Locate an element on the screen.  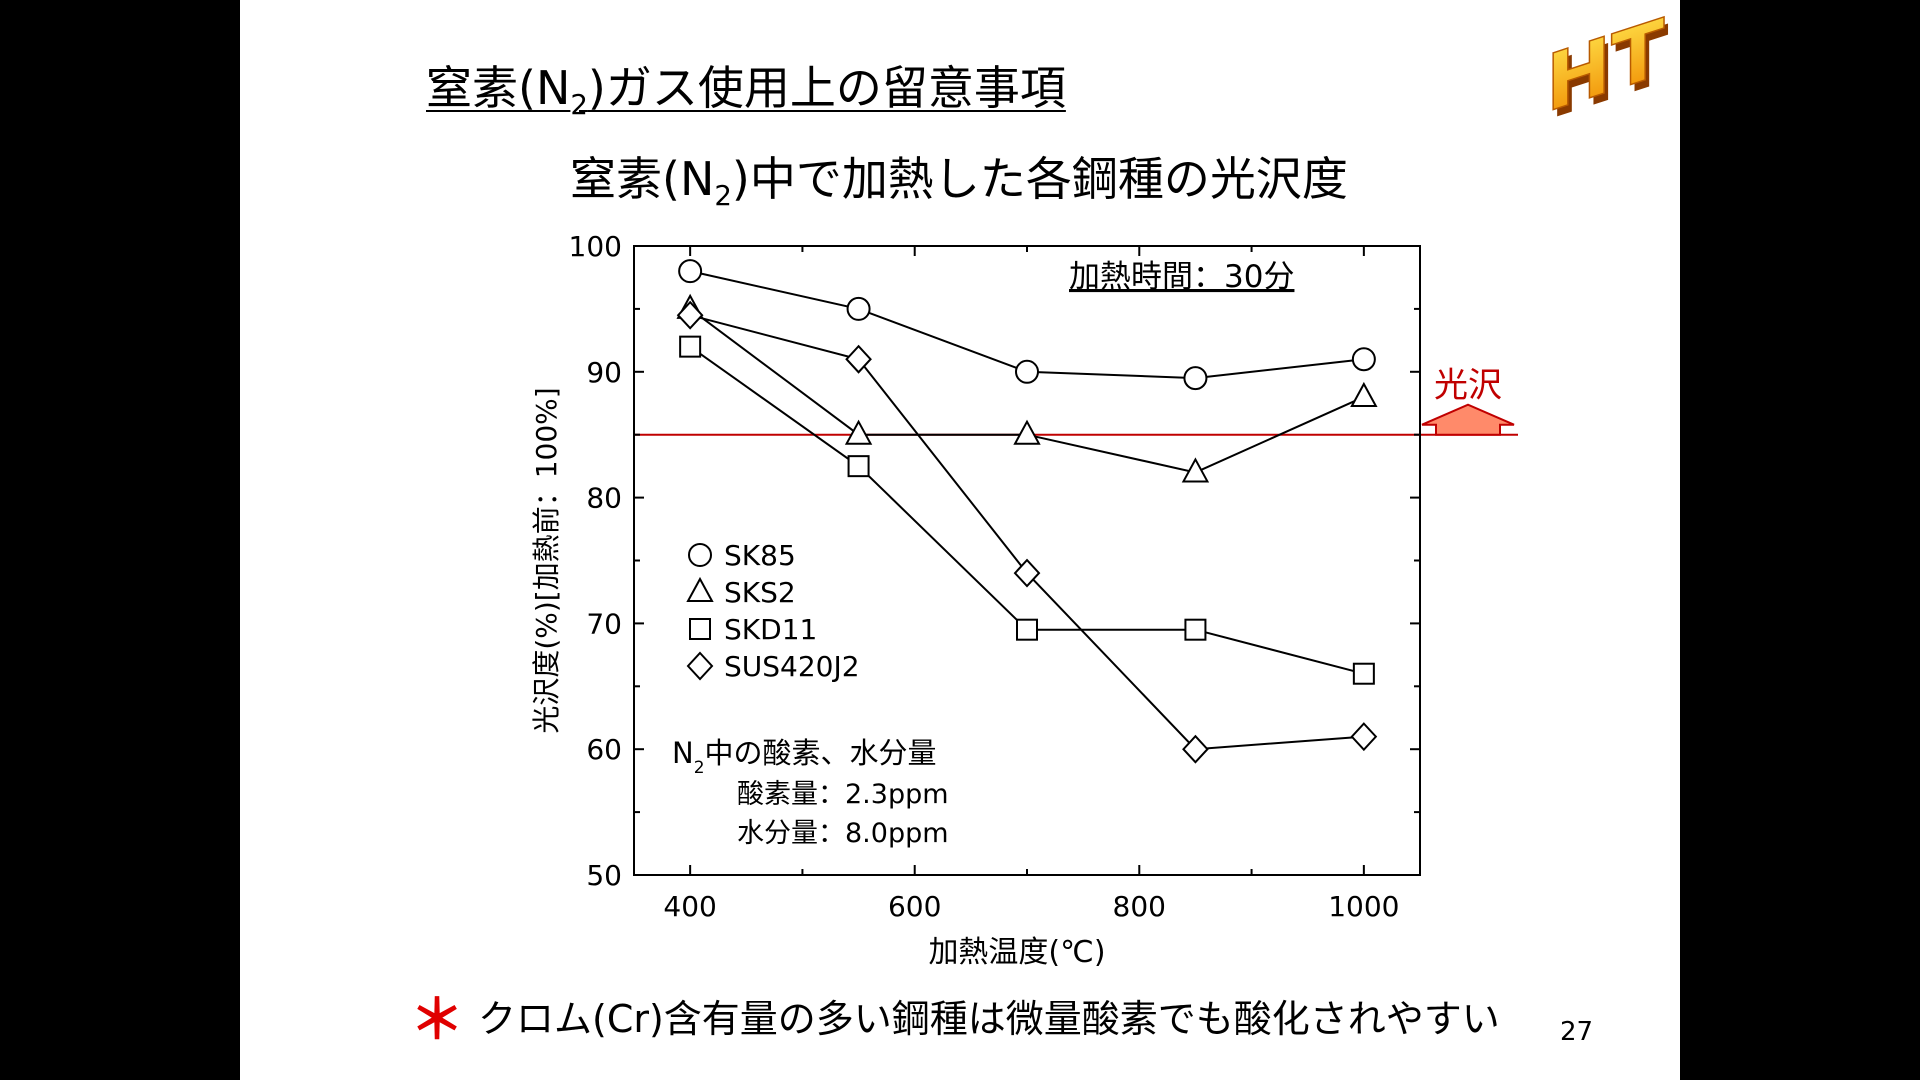
footnote-asterisk: ＊ is located at coordinates (437, 1019).